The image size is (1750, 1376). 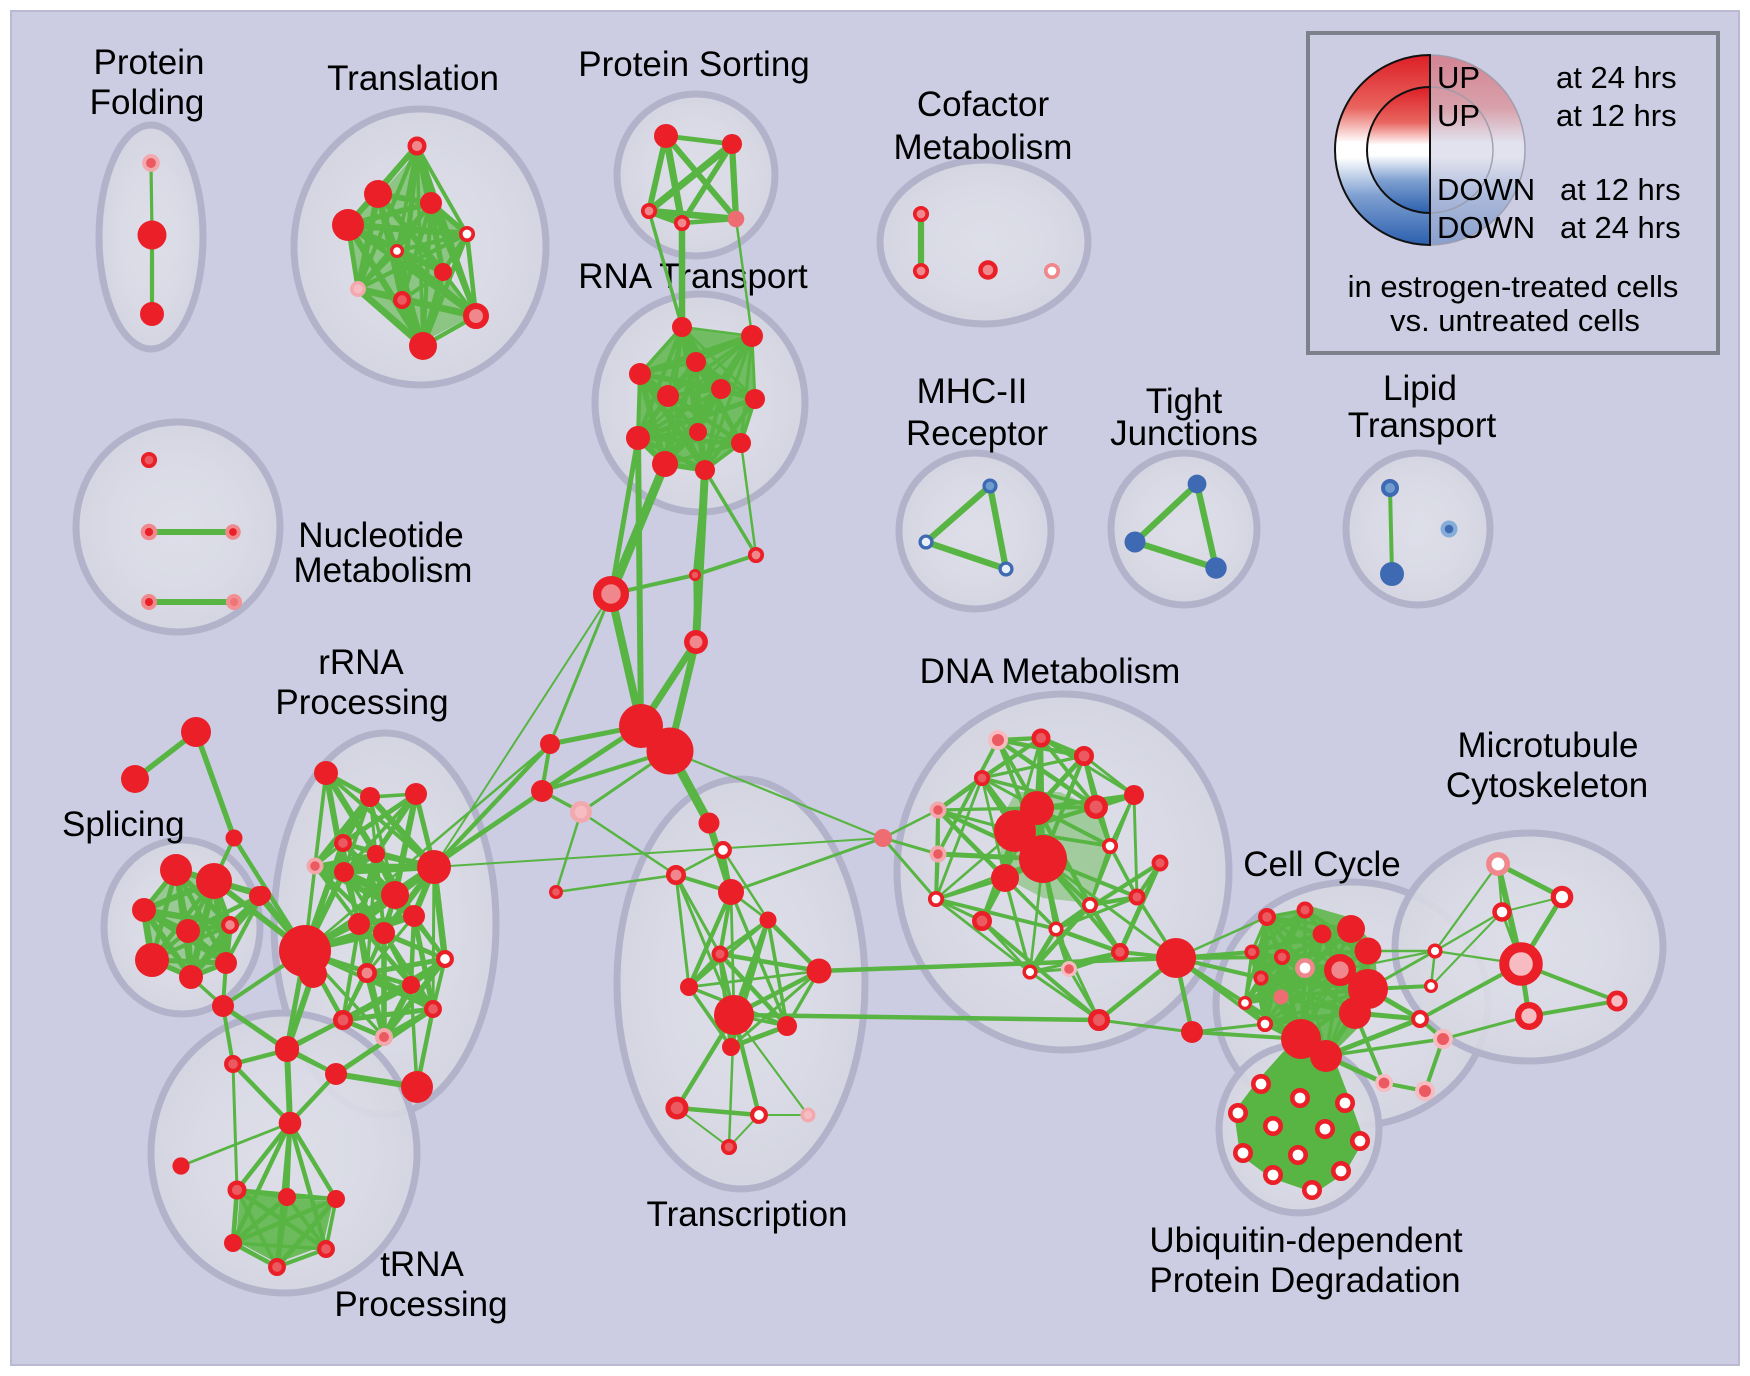 What do you see at coordinates (1306, 1240) in the screenshot?
I see `svg-text: Ubiquitin-dependent` at bounding box center [1306, 1240].